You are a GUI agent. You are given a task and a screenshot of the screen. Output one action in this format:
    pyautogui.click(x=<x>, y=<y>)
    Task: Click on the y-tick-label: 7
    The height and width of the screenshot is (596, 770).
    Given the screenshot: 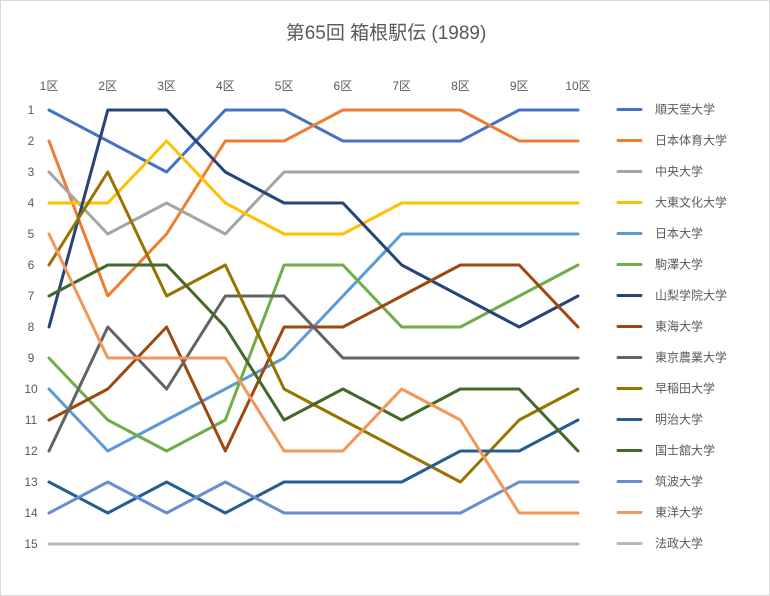 What is the action you would take?
    pyautogui.click(x=31, y=296)
    